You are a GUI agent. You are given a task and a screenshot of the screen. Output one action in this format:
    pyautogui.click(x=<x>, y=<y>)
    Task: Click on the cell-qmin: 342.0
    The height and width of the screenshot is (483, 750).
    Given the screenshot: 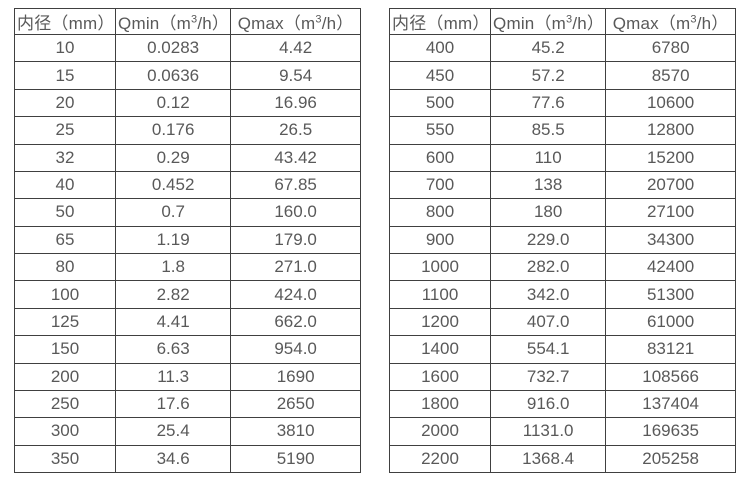 What is the action you would take?
    pyautogui.click(x=548, y=294)
    